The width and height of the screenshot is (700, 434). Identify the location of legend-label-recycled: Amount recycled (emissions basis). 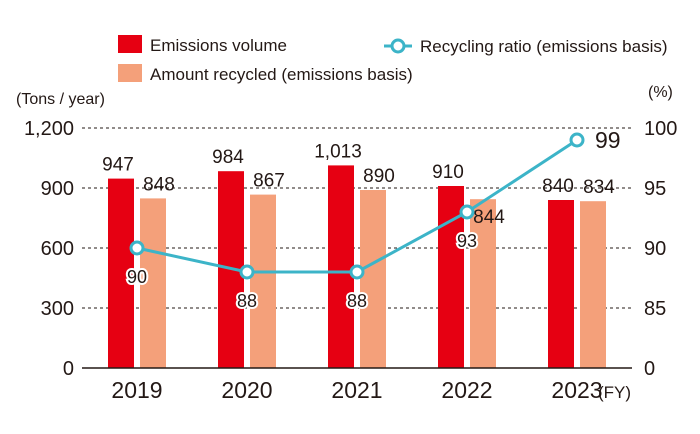
(281, 74).